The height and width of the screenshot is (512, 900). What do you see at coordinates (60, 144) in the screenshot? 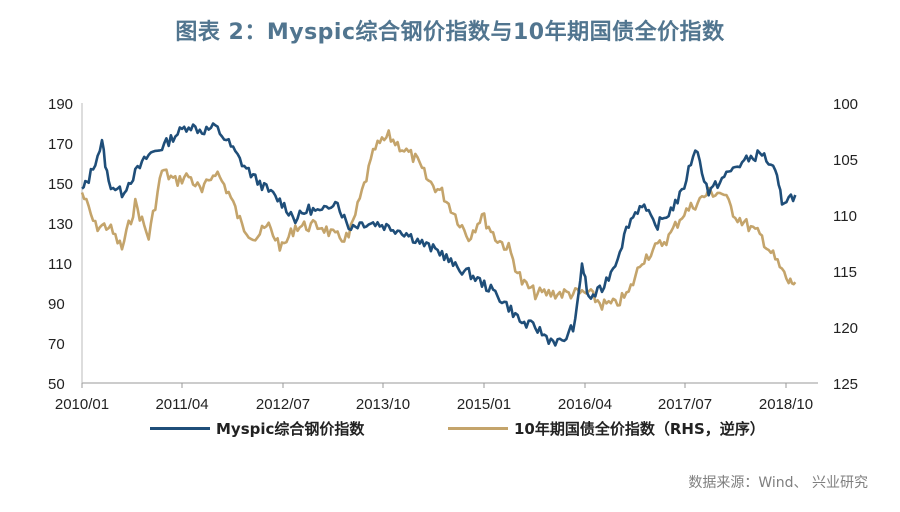
I see `left-tick-label: 170` at bounding box center [60, 144].